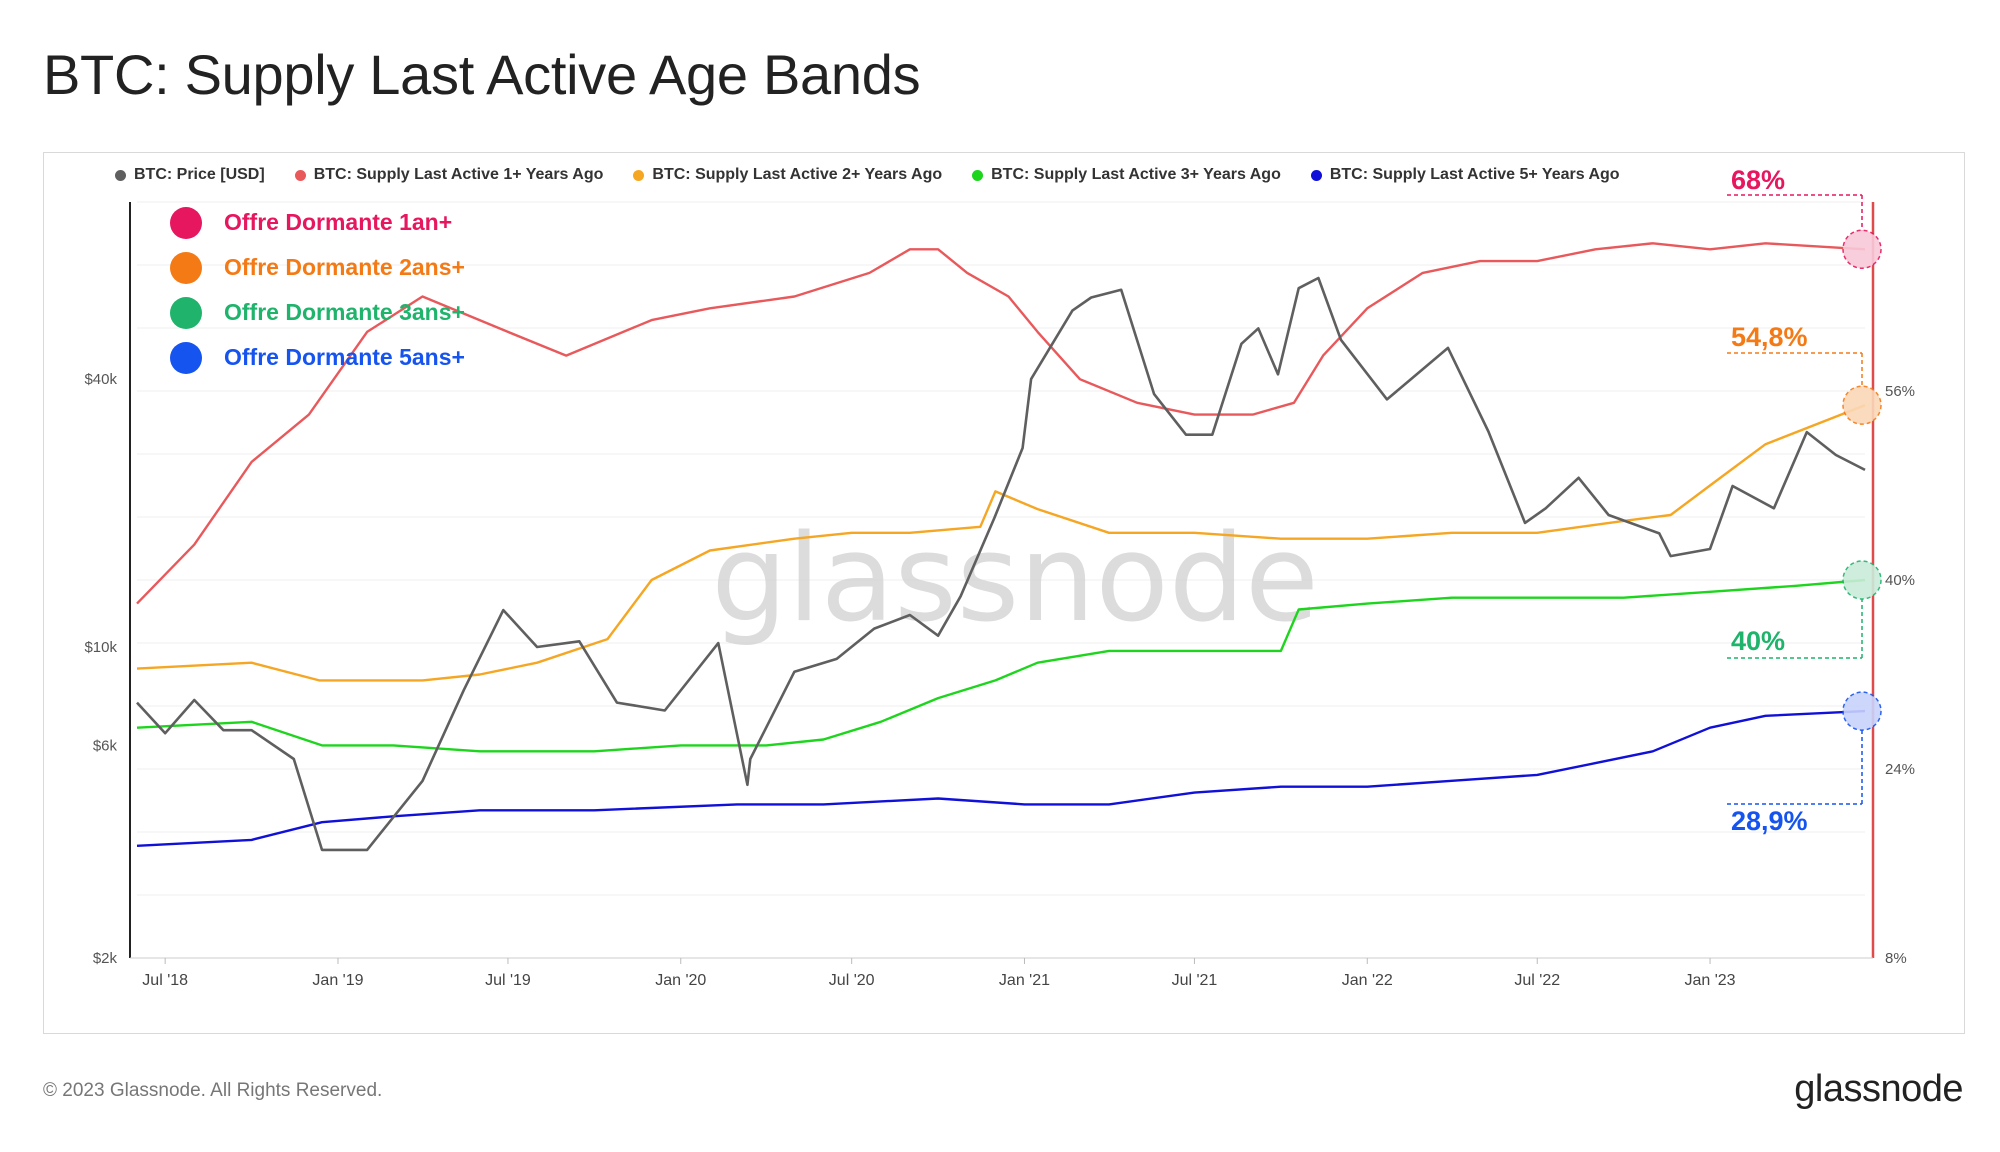 This screenshot has height=1152, width=2000. Describe the element at coordinates (1900, 769) in the screenshot. I see `y-right-tick-label: 24%` at that location.